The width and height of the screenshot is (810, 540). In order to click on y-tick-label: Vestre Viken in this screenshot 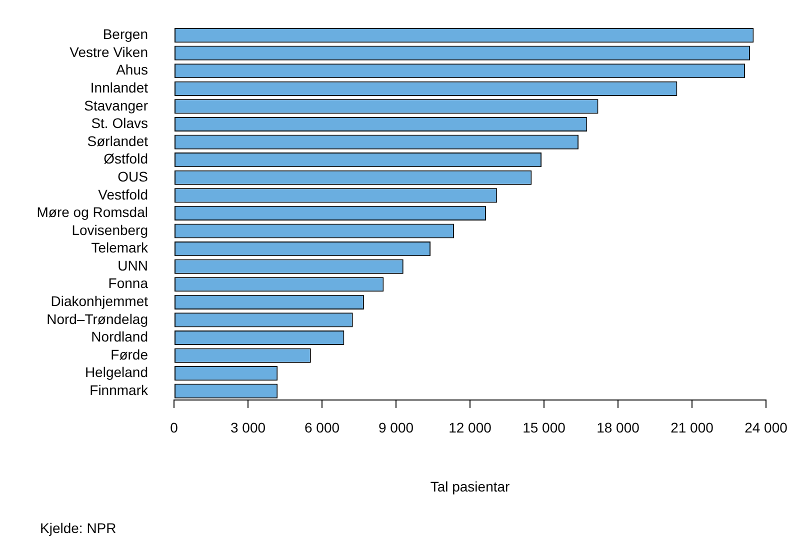, I will do `click(109, 52)`.